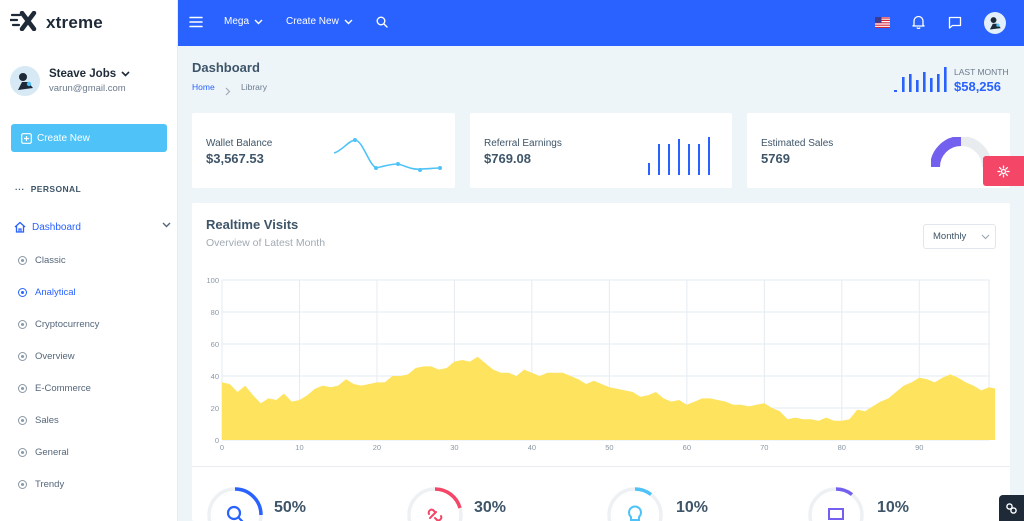 The height and width of the screenshot is (521, 1024). I want to click on sidebar-item-dashboard: Dashboard, so click(94, 227).